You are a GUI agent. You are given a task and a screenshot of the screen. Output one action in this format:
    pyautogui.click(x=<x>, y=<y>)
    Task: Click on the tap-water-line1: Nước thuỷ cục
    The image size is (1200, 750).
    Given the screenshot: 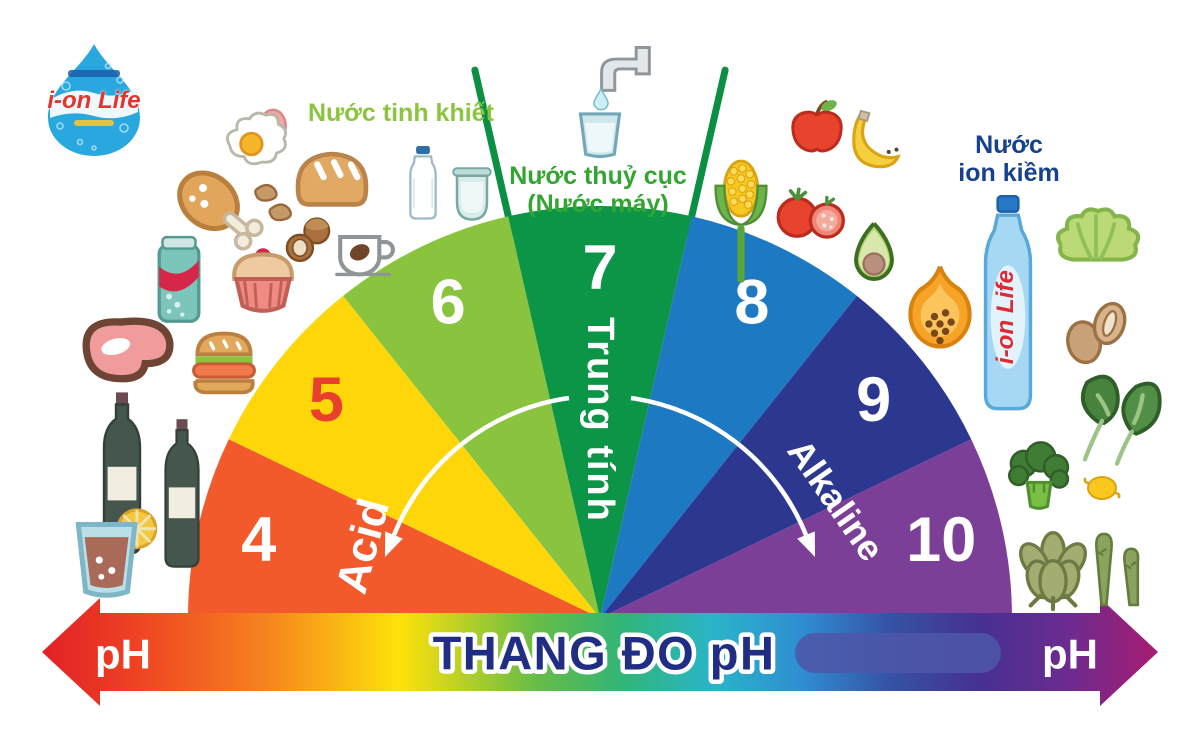 What is the action you would take?
    pyautogui.click(x=598, y=176)
    